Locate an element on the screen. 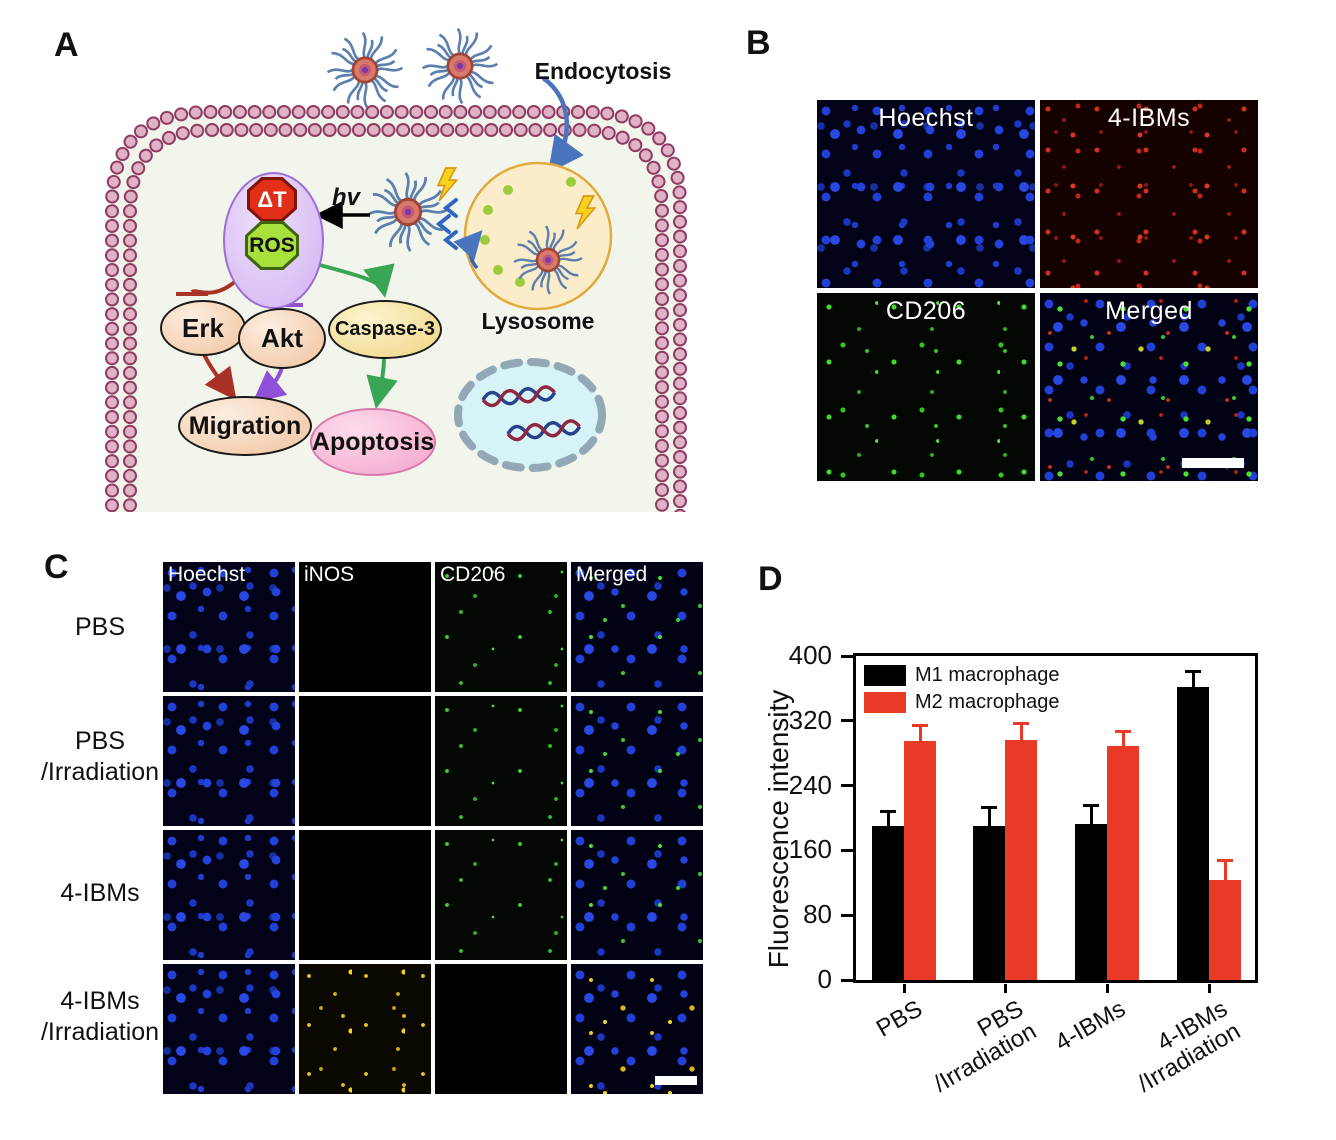 Image resolution: width=1336 pixels, height=1140 pixels. b-hoechst-label: Hoechst is located at coordinates (926, 118).